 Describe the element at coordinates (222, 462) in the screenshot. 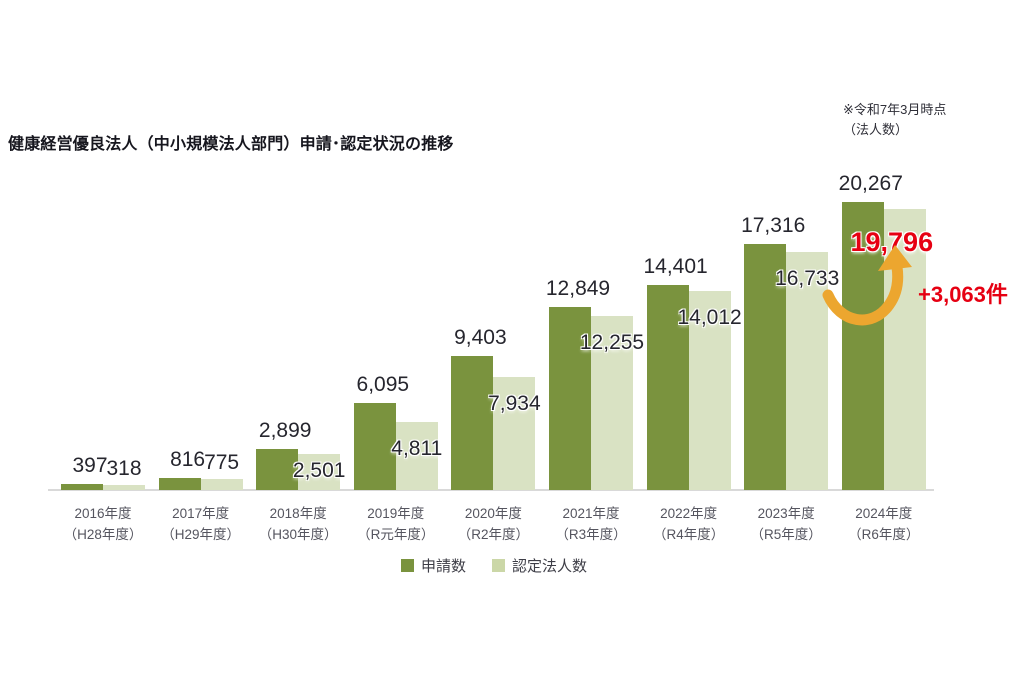

I see `value-label-certified-2017年度: 775` at that location.